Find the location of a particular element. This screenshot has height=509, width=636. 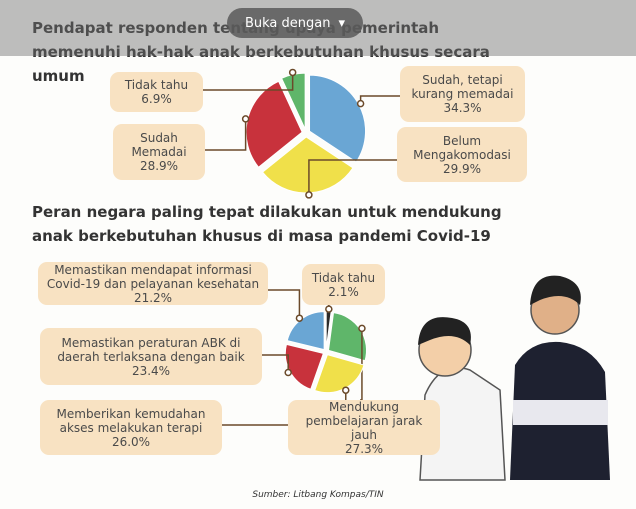

value-label: 34.3% is located at coordinates (462, 108).